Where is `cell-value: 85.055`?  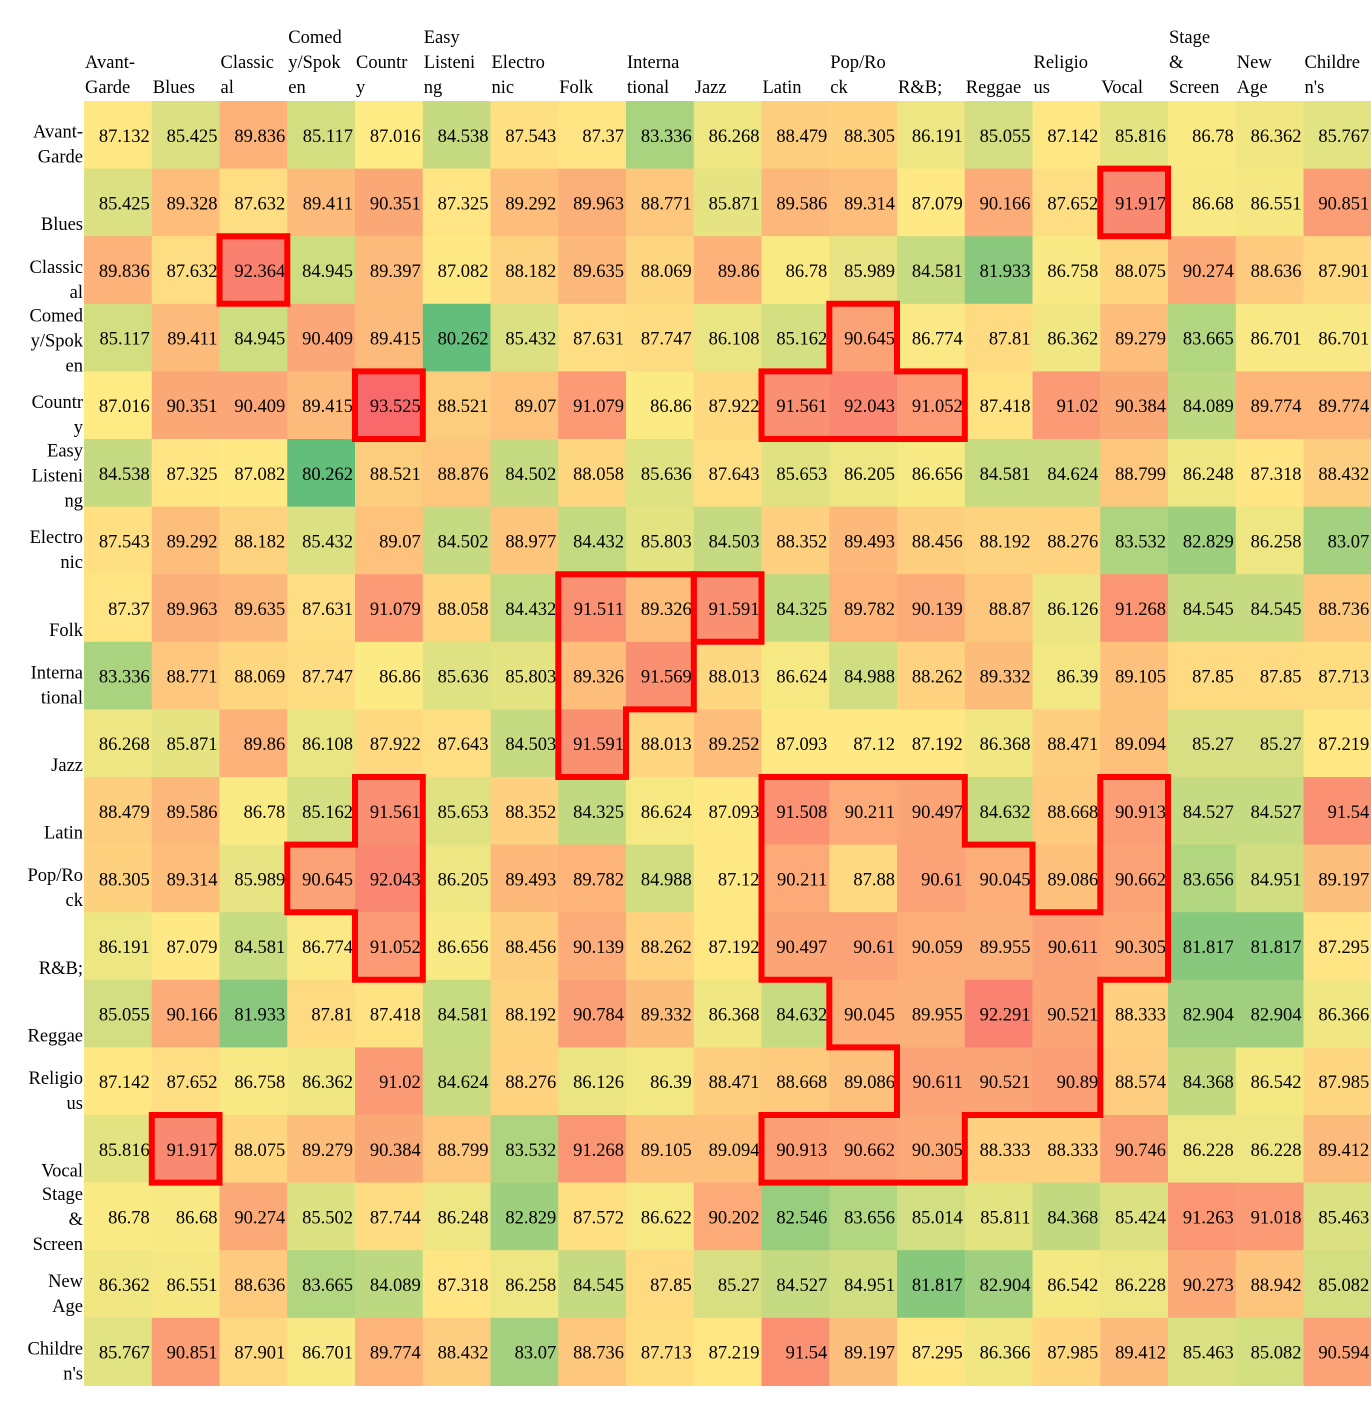 cell-value: 85.055 is located at coordinates (1005, 137).